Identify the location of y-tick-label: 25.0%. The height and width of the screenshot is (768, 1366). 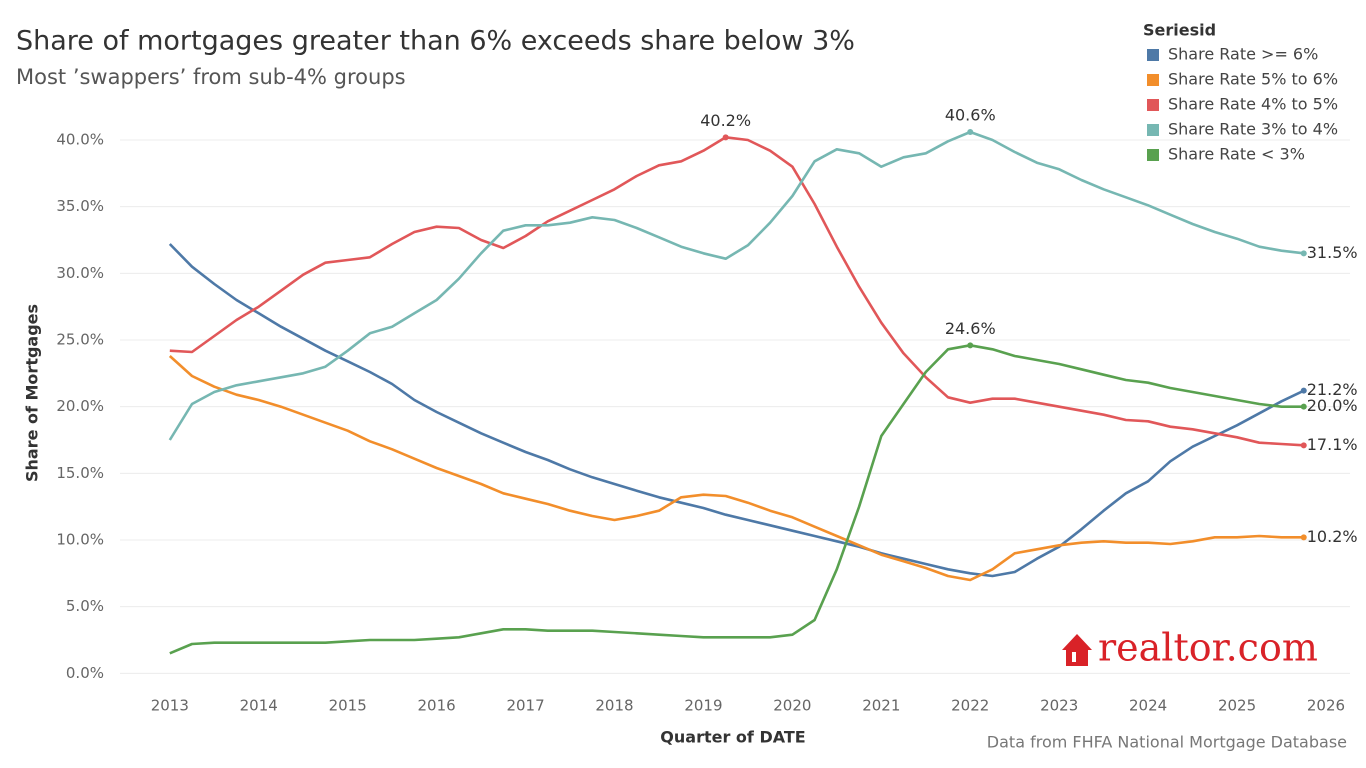
(80, 340).